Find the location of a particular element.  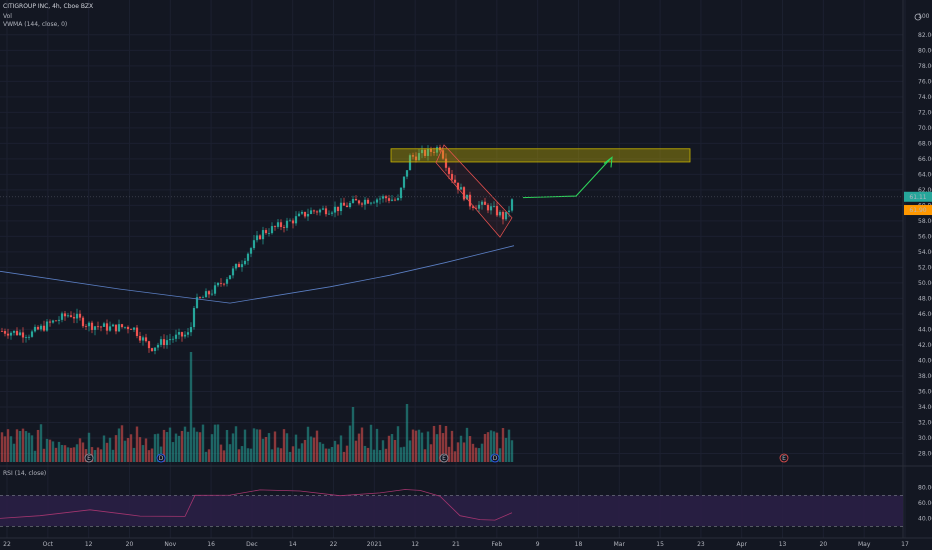

settings-icon is located at coordinates (918, 17).